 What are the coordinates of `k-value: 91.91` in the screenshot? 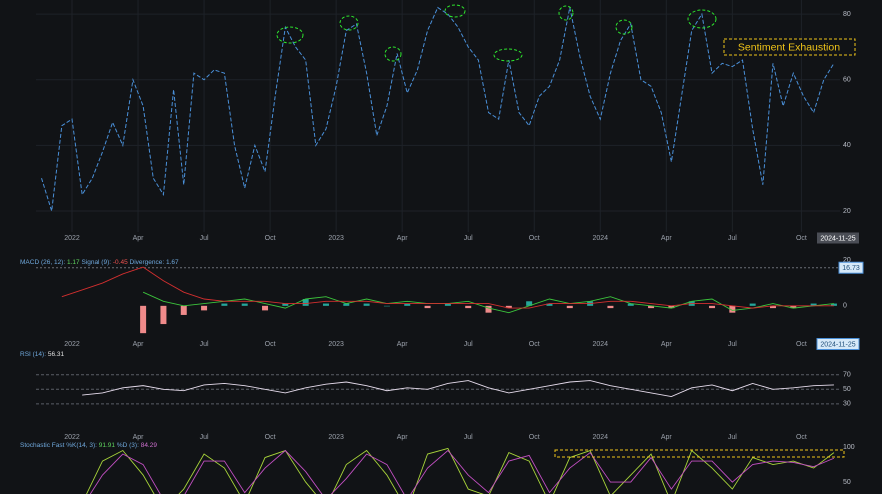 It's located at (107, 445).